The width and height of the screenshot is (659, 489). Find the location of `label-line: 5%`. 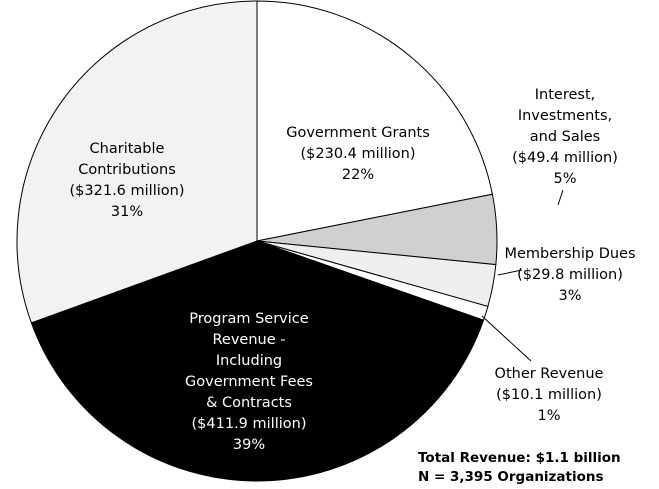

label-line: 5% is located at coordinates (564, 179).